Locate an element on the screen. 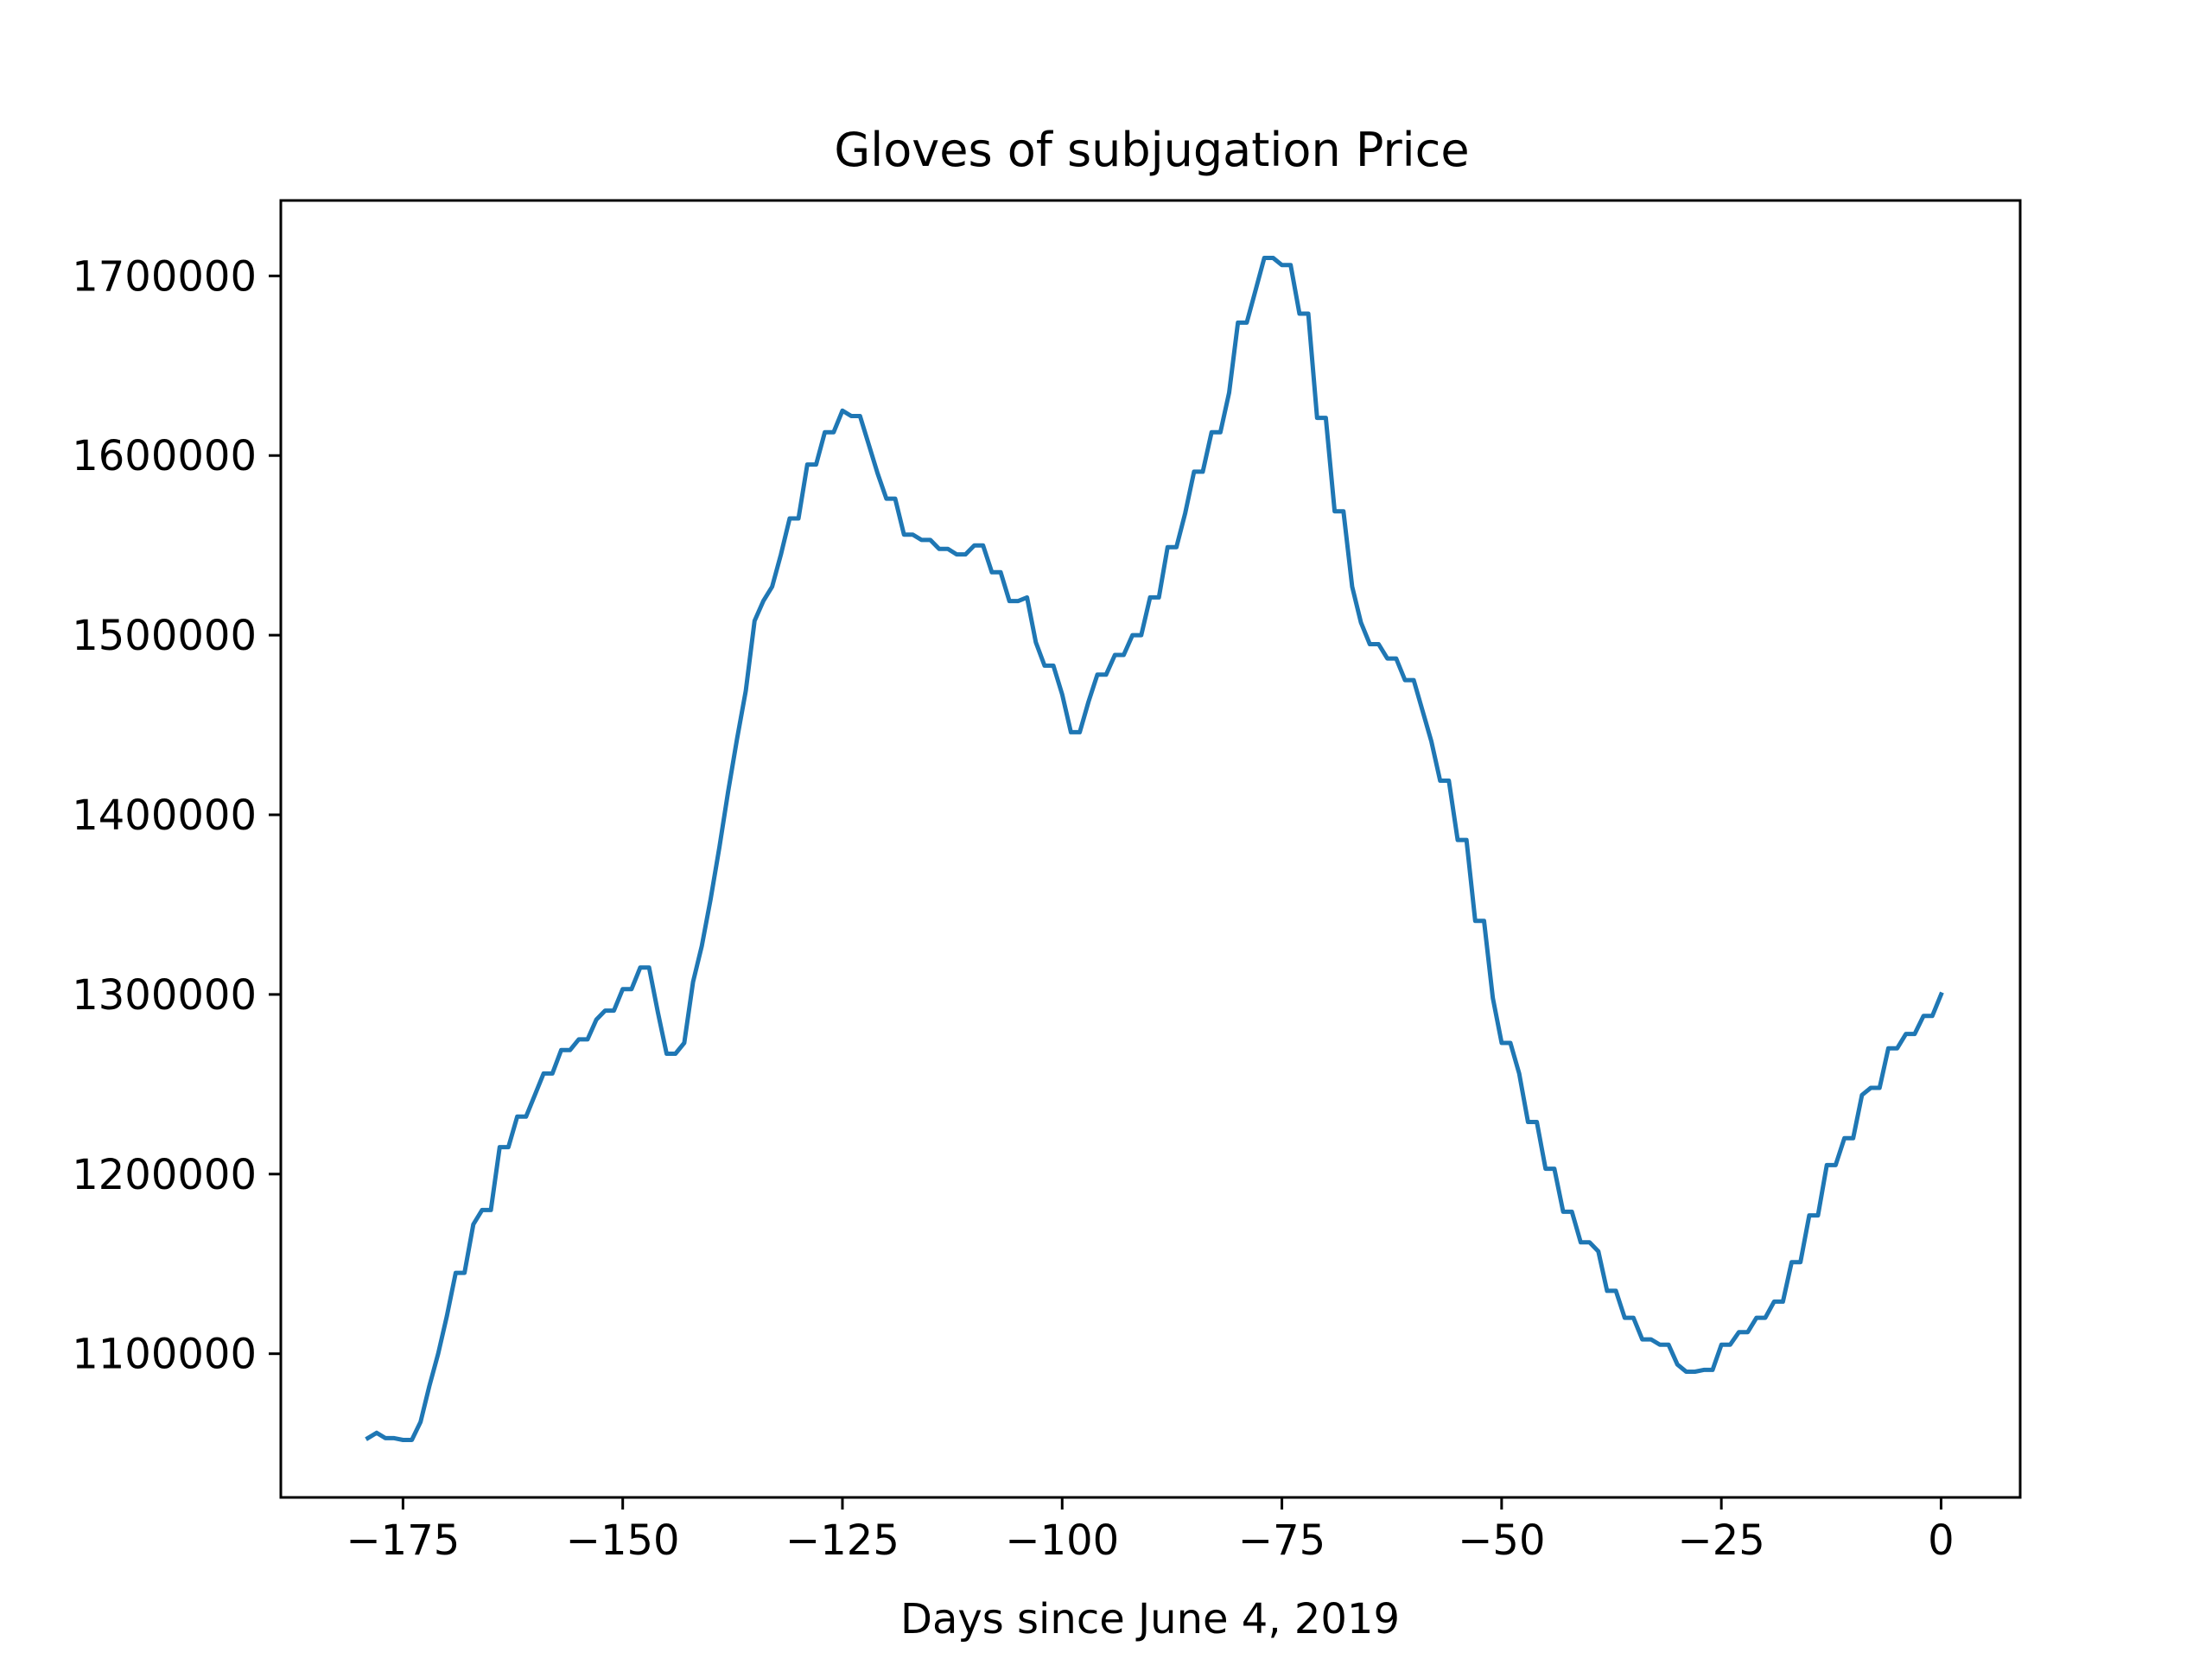  y-tick-label: 1500000 is located at coordinates (164, 636).